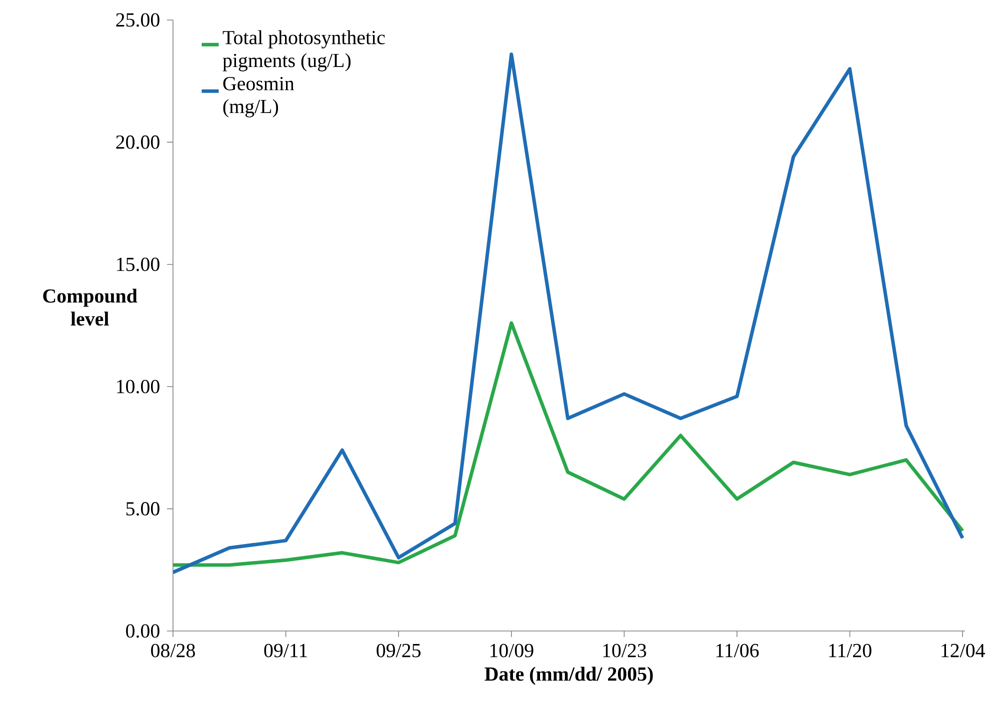 The image size is (996, 717). Describe the element at coordinates (258, 97) in the screenshot. I see `legend-label: Geosmin (mg/L)` at that location.